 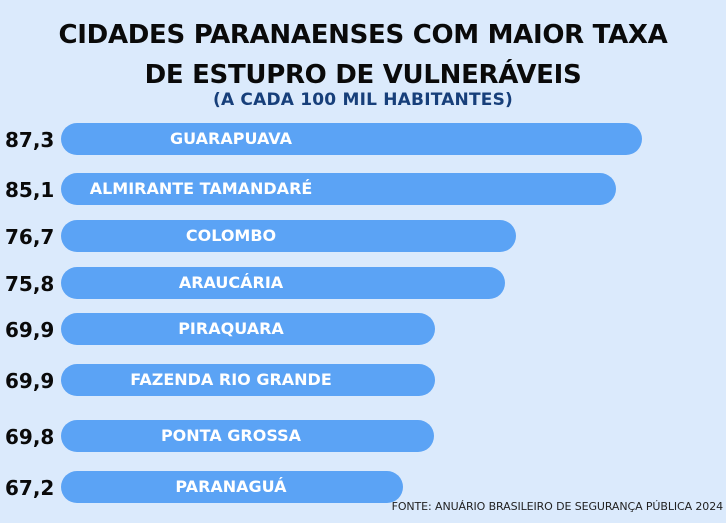 What do you see at coordinates (29, 284) in the screenshot?
I see `value-label-4: 75,8` at bounding box center [29, 284].